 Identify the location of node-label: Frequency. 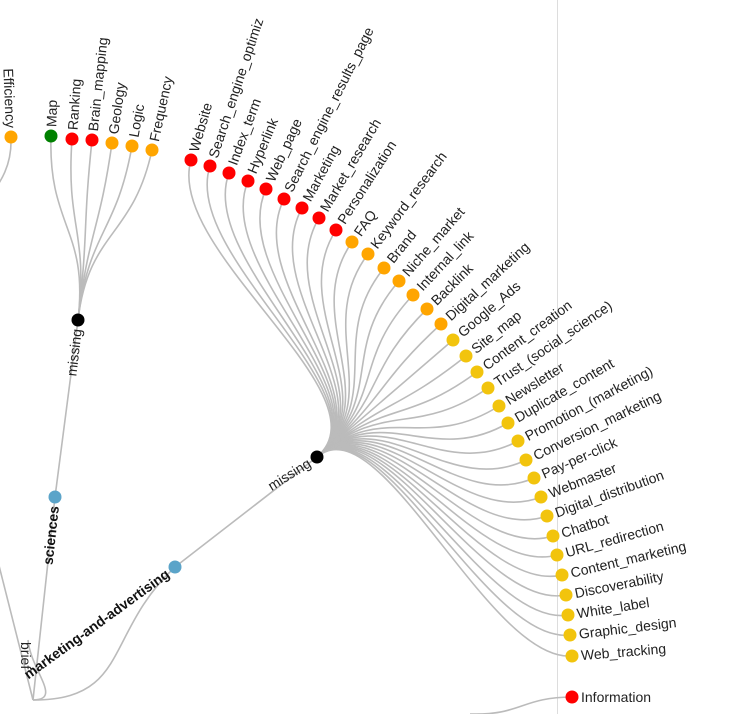
(161, 109).